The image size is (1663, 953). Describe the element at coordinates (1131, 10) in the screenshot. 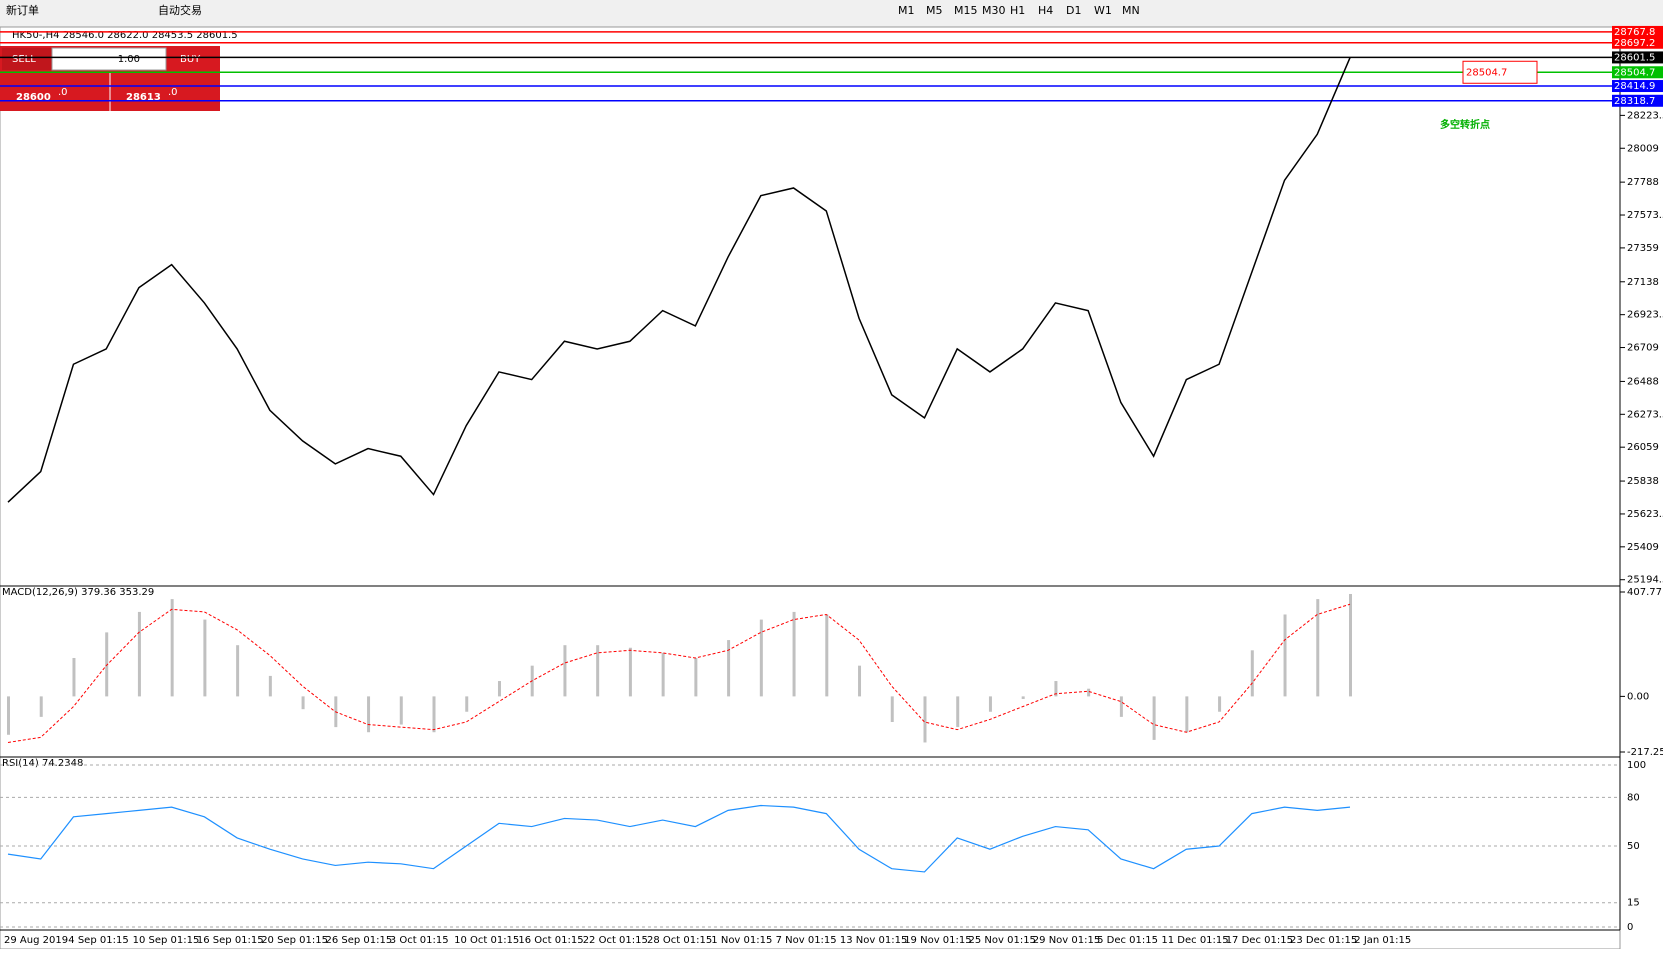

I see `timeframe-button: MN` at that location.